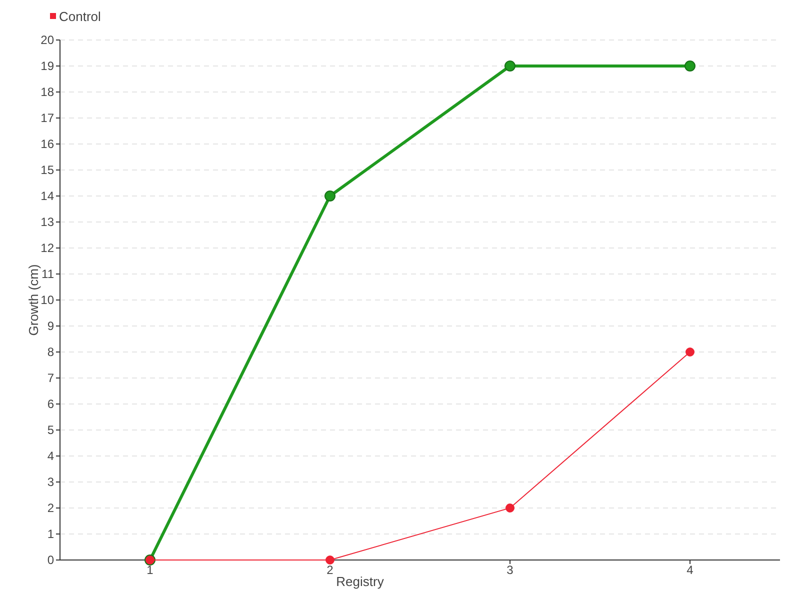  What do you see at coordinates (47, 92) in the screenshot?
I see `y-tick-label: 18` at bounding box center [47, 92].